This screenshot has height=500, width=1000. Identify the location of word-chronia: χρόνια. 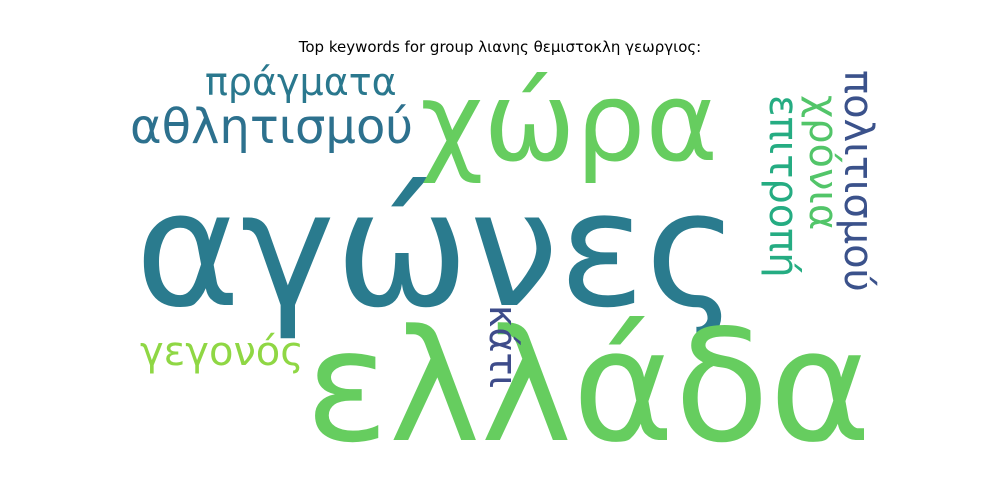
(823, 162).